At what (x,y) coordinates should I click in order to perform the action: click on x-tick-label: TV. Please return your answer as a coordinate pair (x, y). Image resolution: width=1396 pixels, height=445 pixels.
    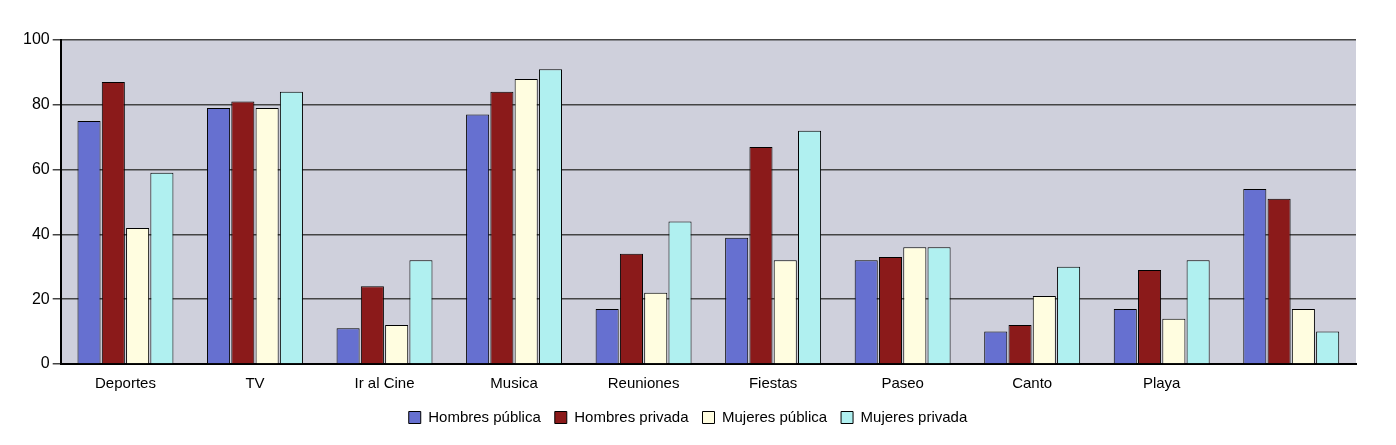
    Looking at the image, I should click on (255, 383).